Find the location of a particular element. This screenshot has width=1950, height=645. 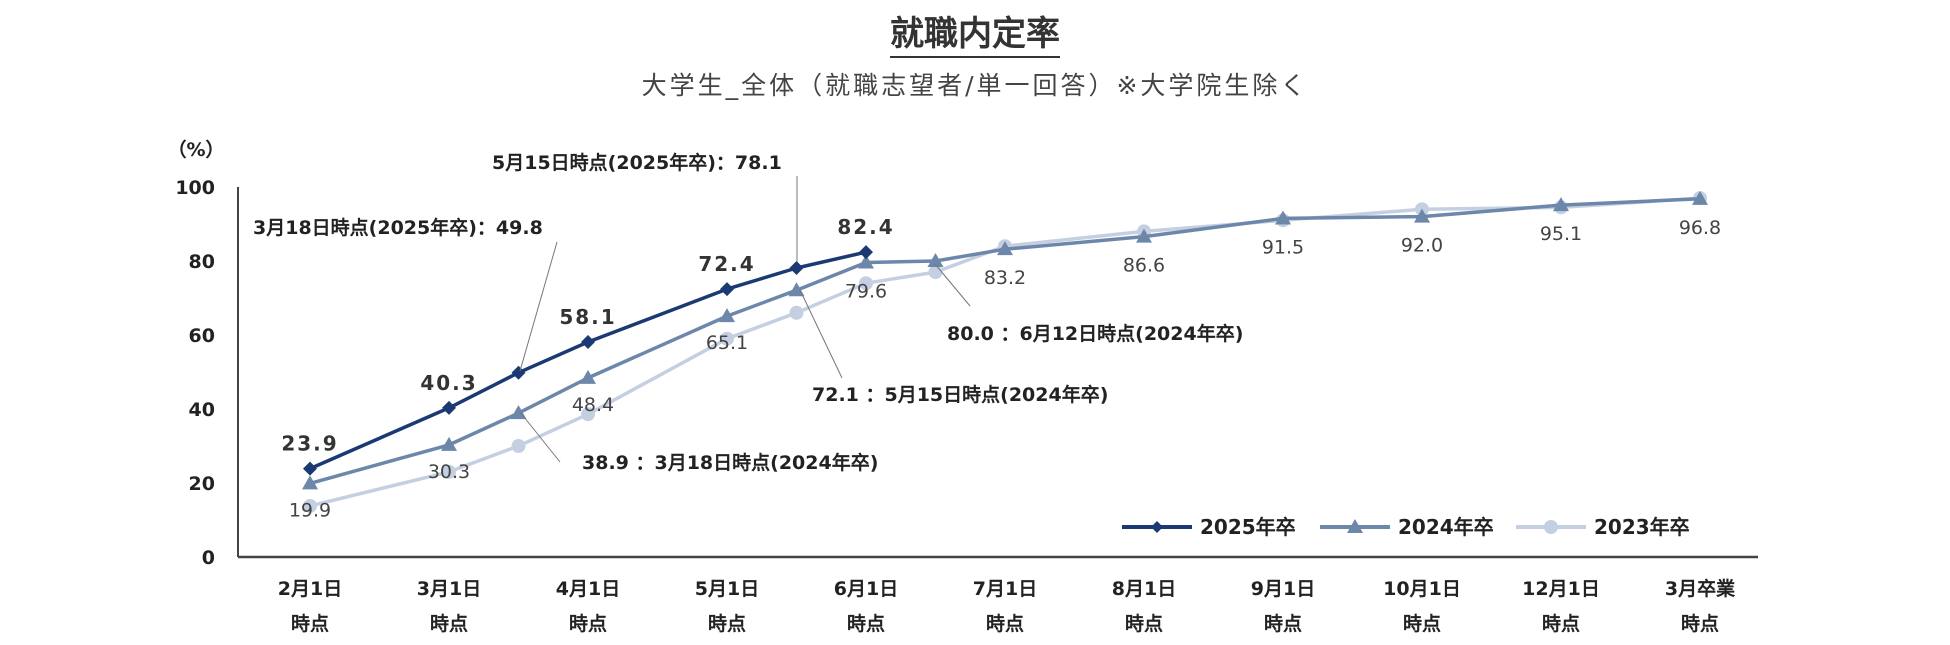

value-label-10: 96.8 is located at coordinates (1700, 228).